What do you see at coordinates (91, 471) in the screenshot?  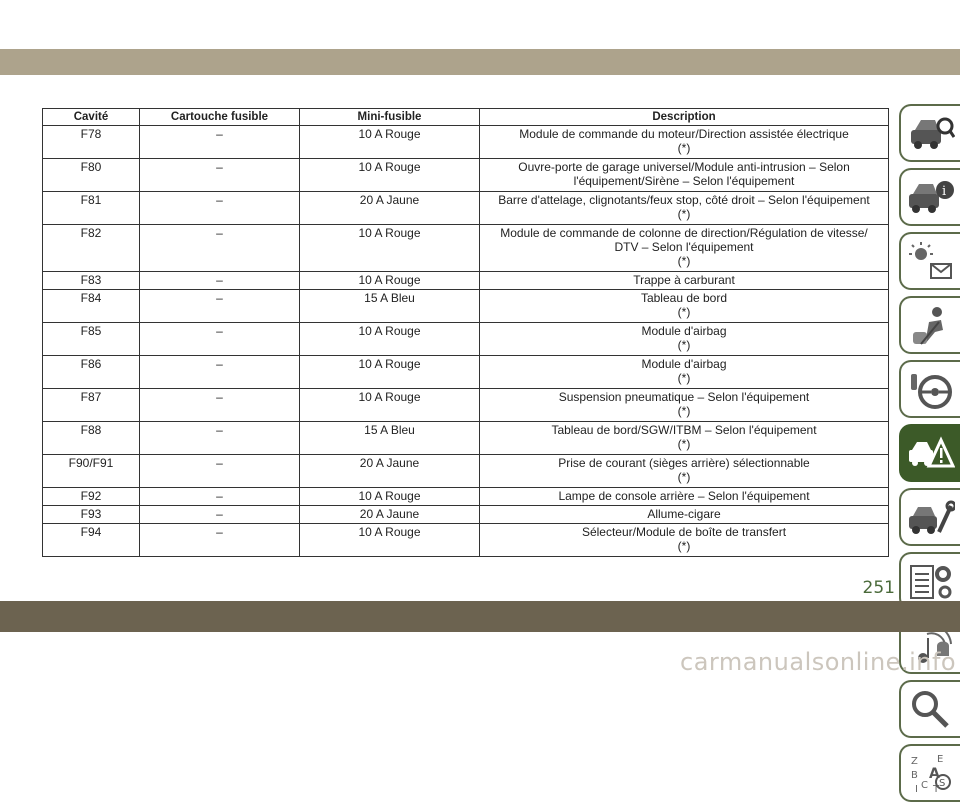 I see `cavity-cell: F90/F91` at bounding box center [91, 471].